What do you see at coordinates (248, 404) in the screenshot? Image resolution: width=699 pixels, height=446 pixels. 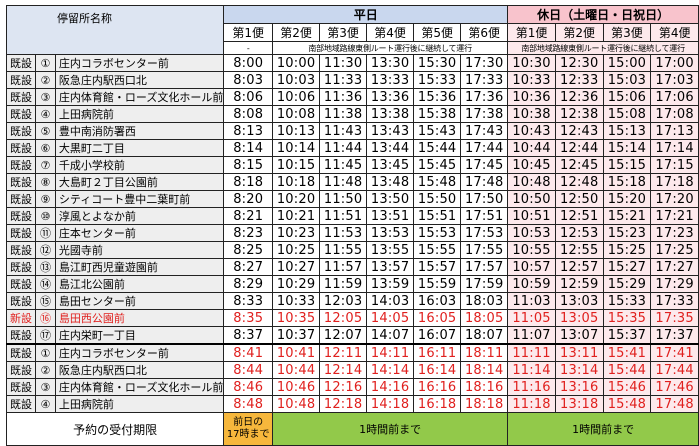 I see `weekday-time: 8:48` at bounding box center [248, 404].